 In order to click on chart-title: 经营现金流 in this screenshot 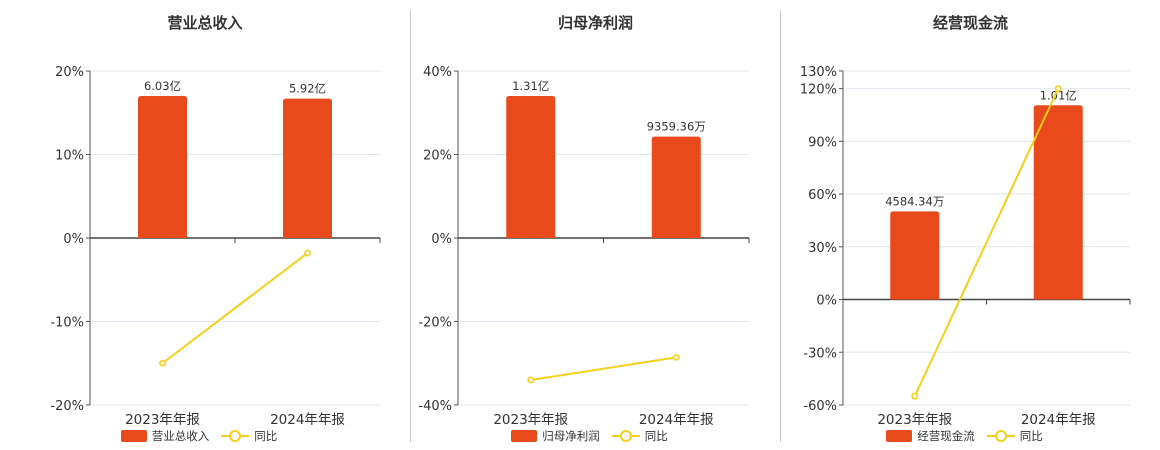, I will do `click(970, 23)`.